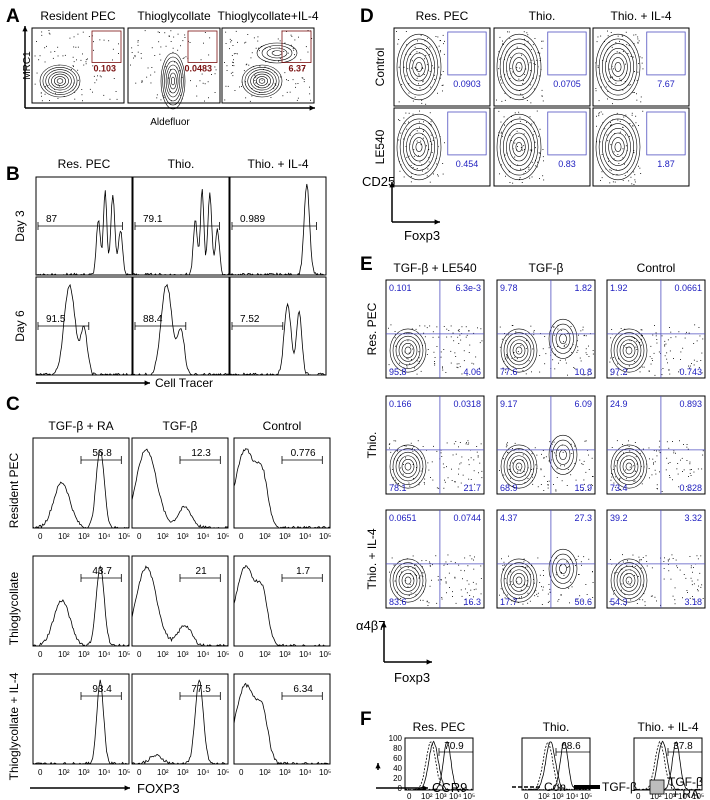  I want to click on e-quad-ul-2-2: 39.2, so click(619, 518).